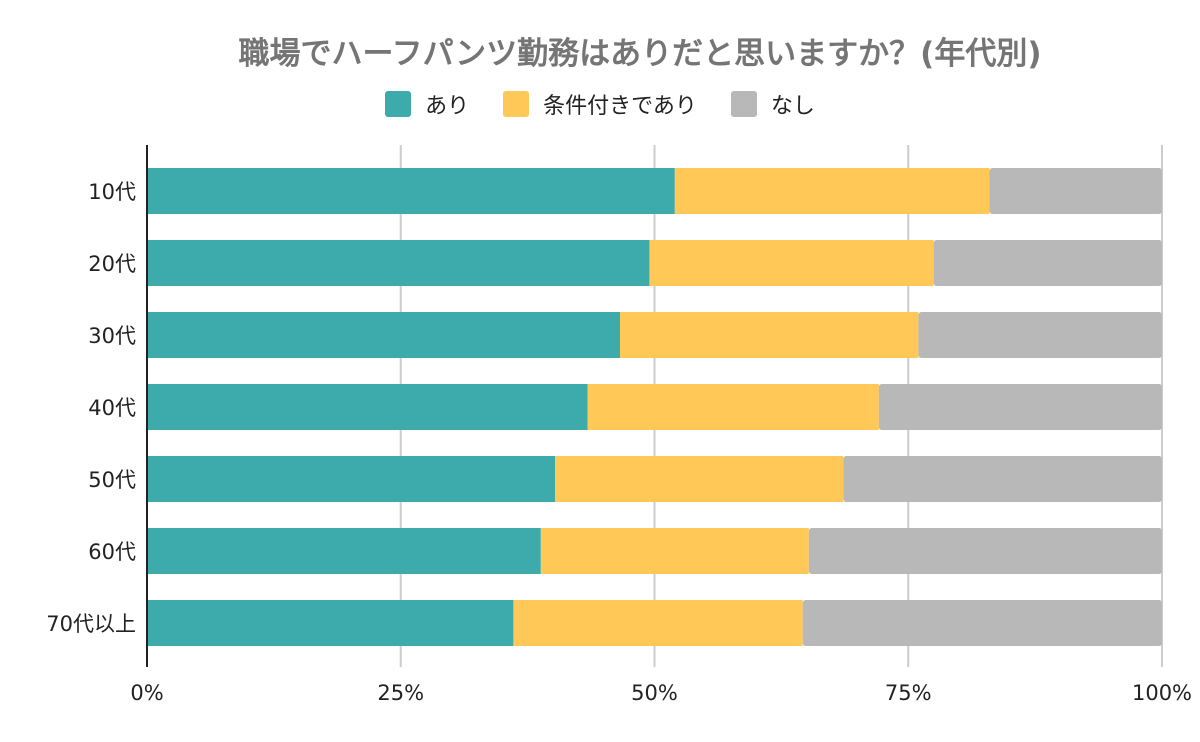  What do you see at coordinates (400, 693) in the screenshot?
I see `x-tick-label: 25%` at bounding box center [400, 693].